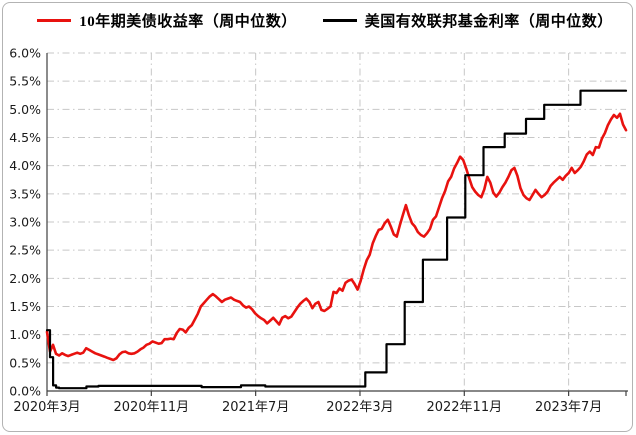  What do you see at coordinates (25, 81) in the screenshot?
I see `svg-text: 5.5%` at bounding box center [25, 81].